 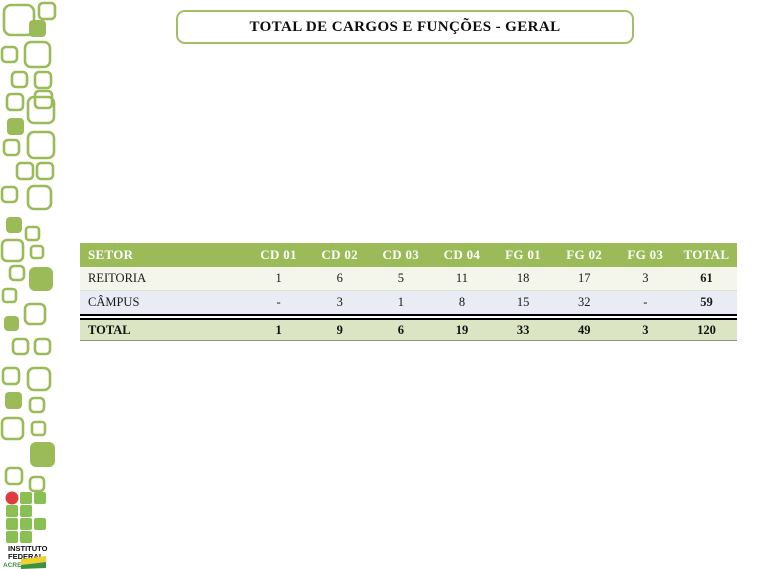 I want to click on logo-red-dot-icon, so click(x=12, y=498).